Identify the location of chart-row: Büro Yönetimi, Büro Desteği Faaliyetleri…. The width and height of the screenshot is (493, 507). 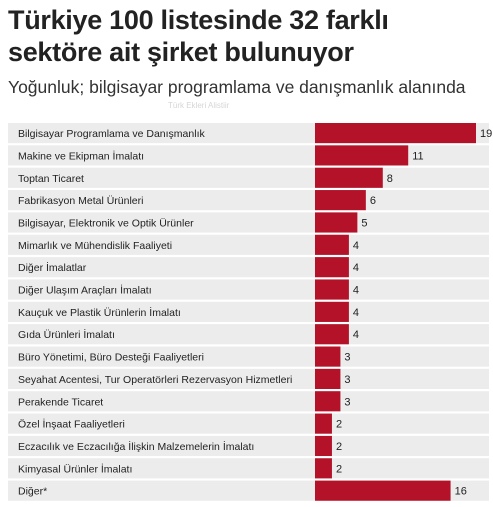
(248, 356).